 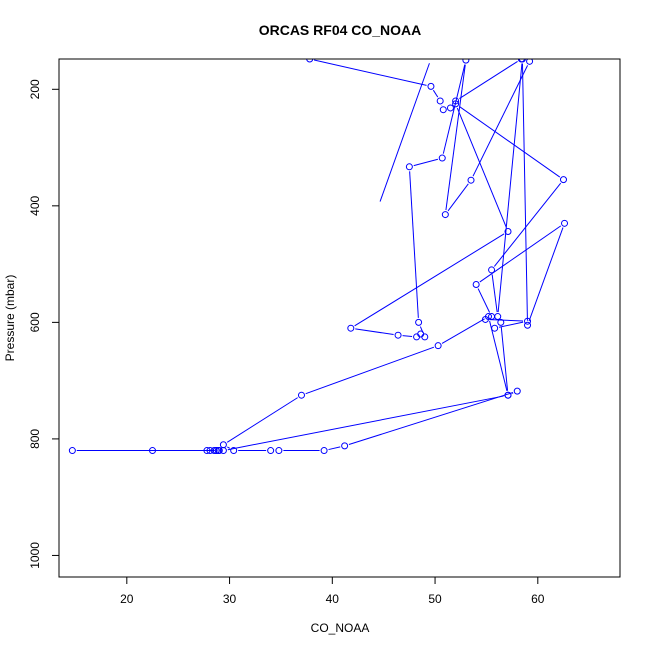 What do you see at coordinates (333, 599) in the screenshot?
I see `x-tick-label: 40` at bounding box center [333, 599].